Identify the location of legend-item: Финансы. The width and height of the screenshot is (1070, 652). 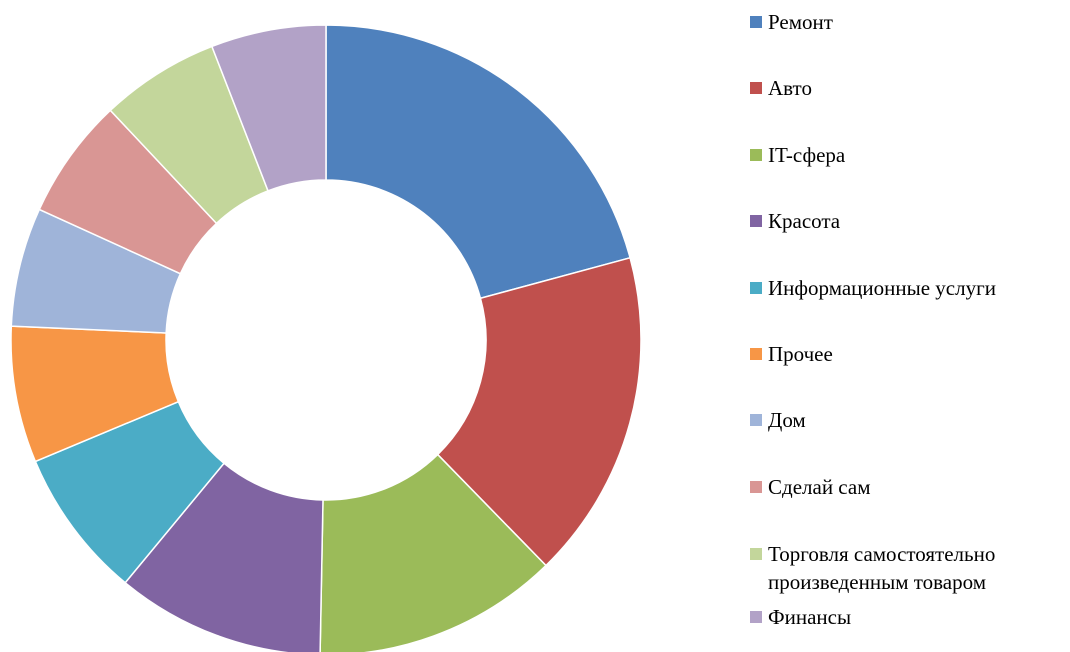
(907, 617).